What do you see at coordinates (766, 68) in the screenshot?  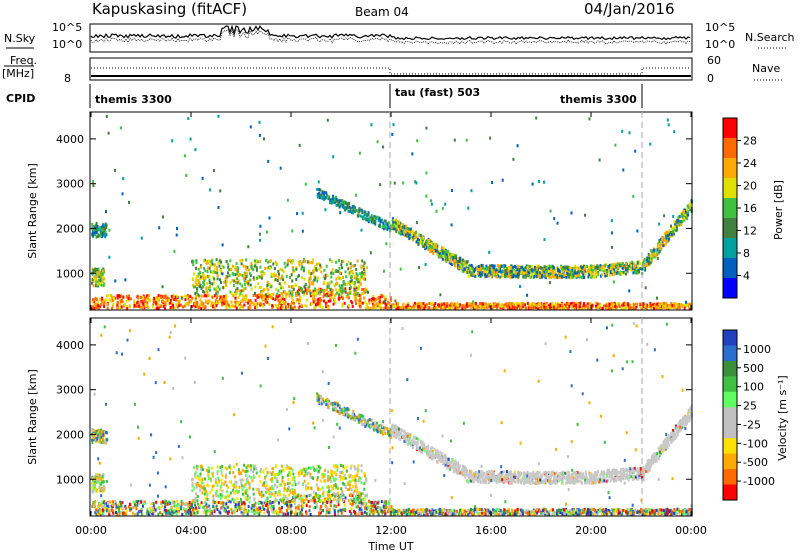 I see `nave-label: Nave` at bounding box center [766, 68].